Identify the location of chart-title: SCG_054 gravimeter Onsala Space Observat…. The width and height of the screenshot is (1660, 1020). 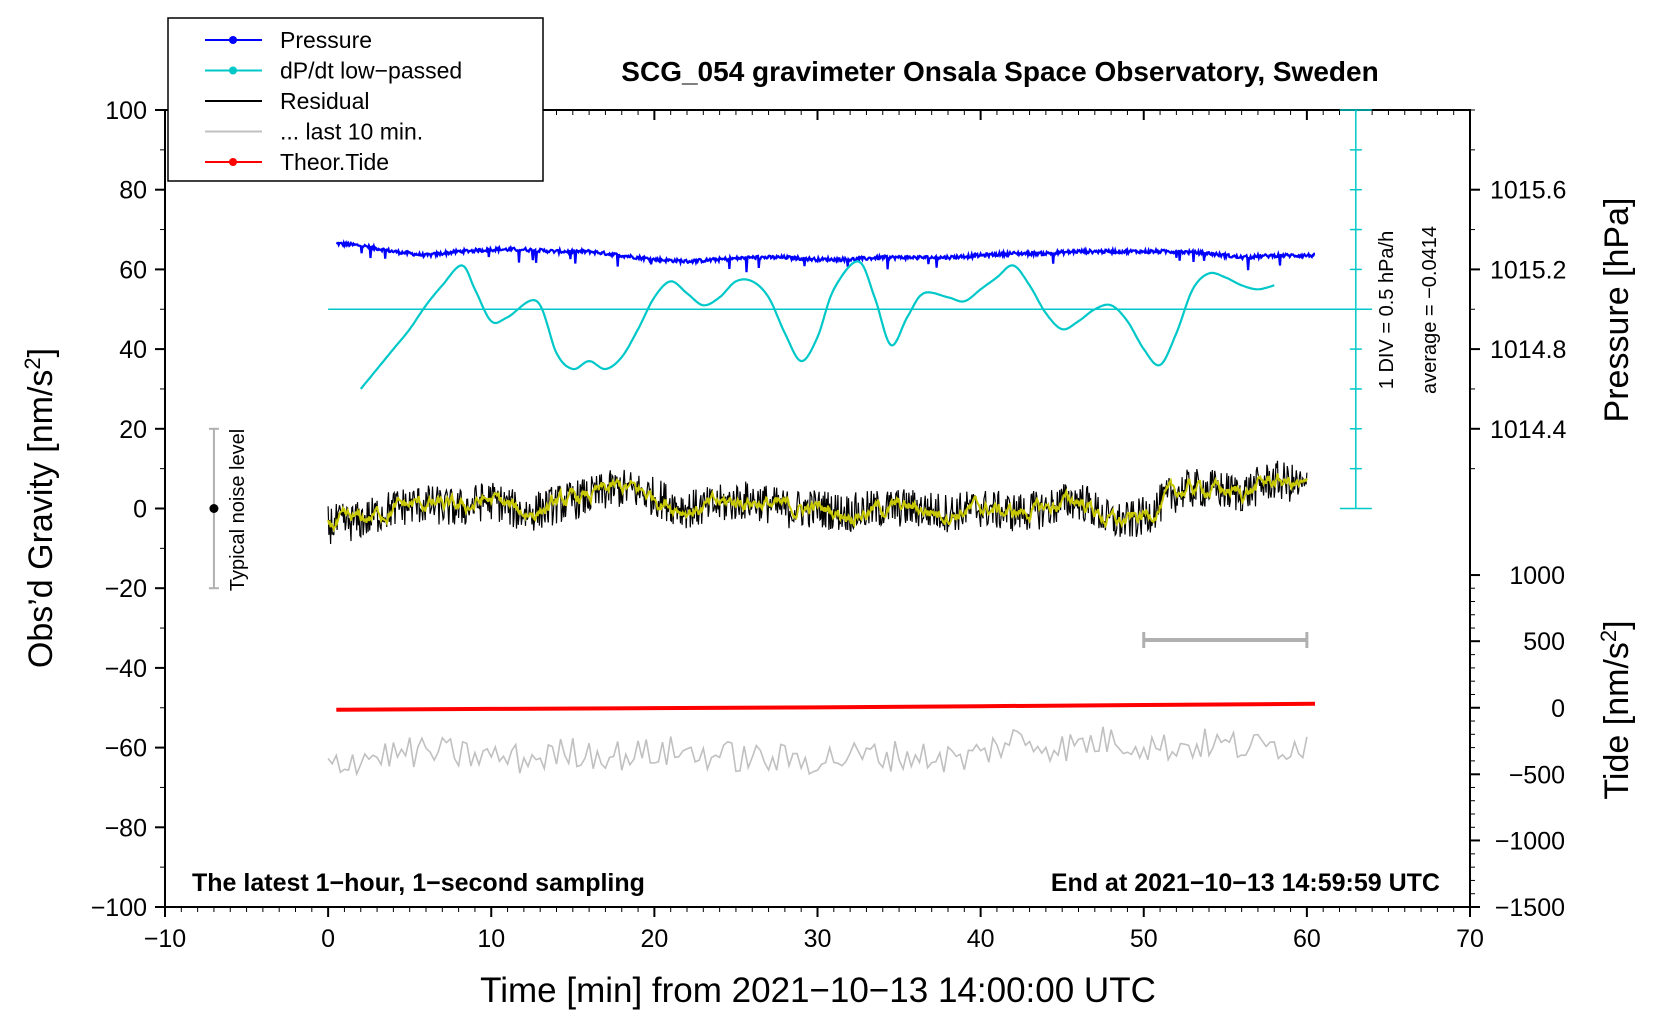
(999, 71).